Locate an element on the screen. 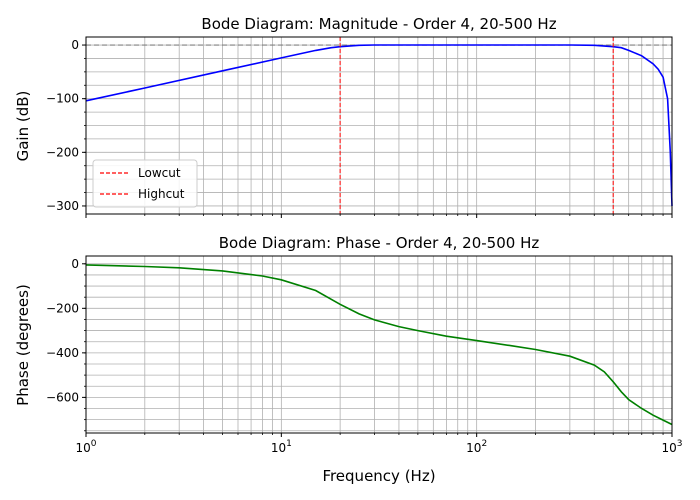 This screenshot has width=700, height=500. magnitude-legend: Lowcut Highcut is located at coordinates (145, 183).